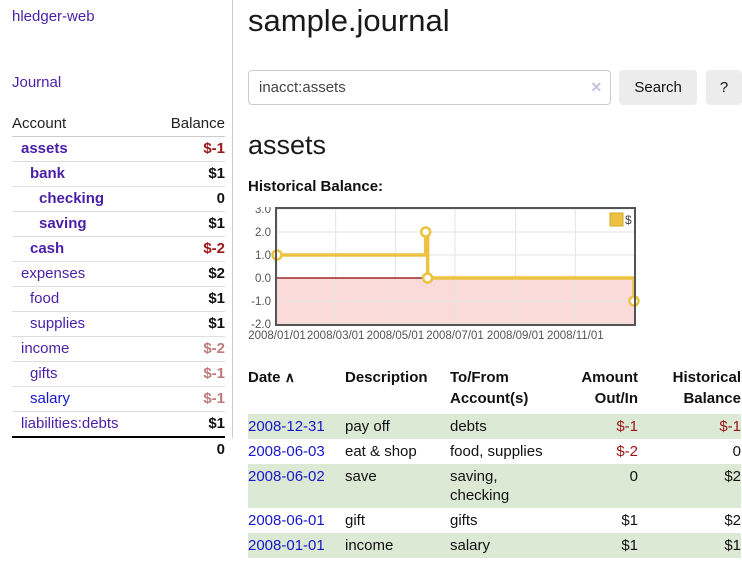  I want to click on account-link: income, so click(45, 348).